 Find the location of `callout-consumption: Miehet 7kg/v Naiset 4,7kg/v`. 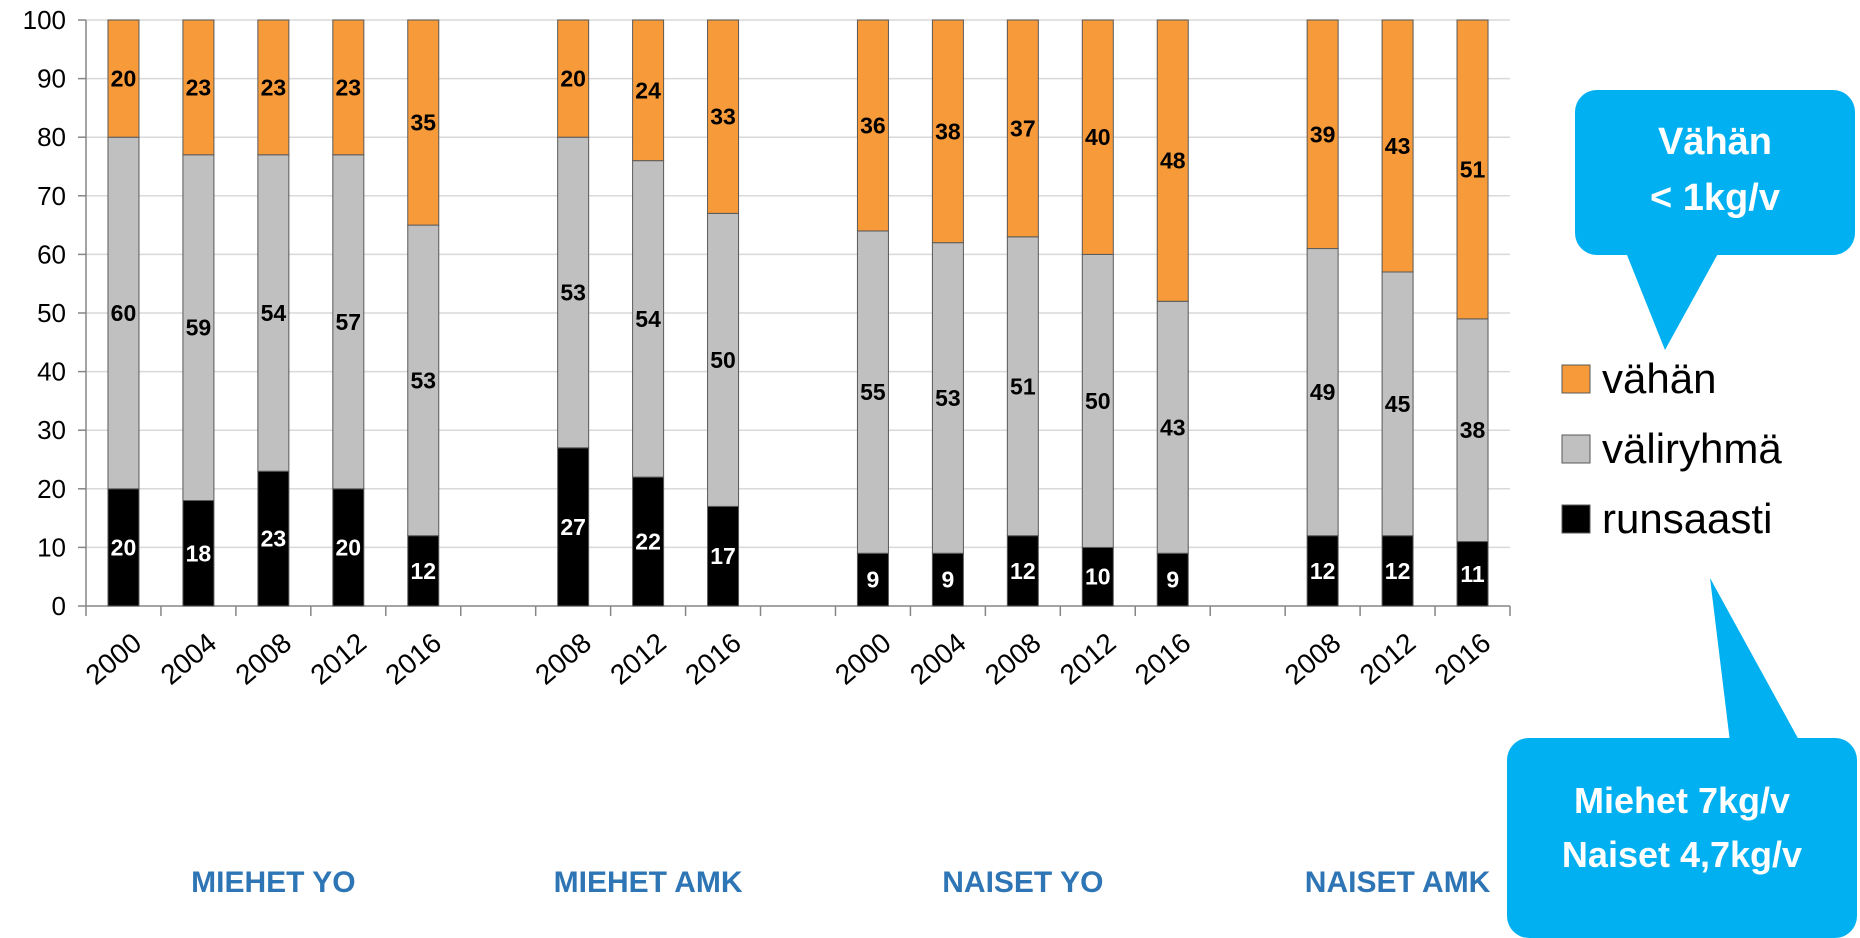

callout-consumption: Miehet 7kg/v Naiset 4,7kg/v is located at coordinates (1682, 838).